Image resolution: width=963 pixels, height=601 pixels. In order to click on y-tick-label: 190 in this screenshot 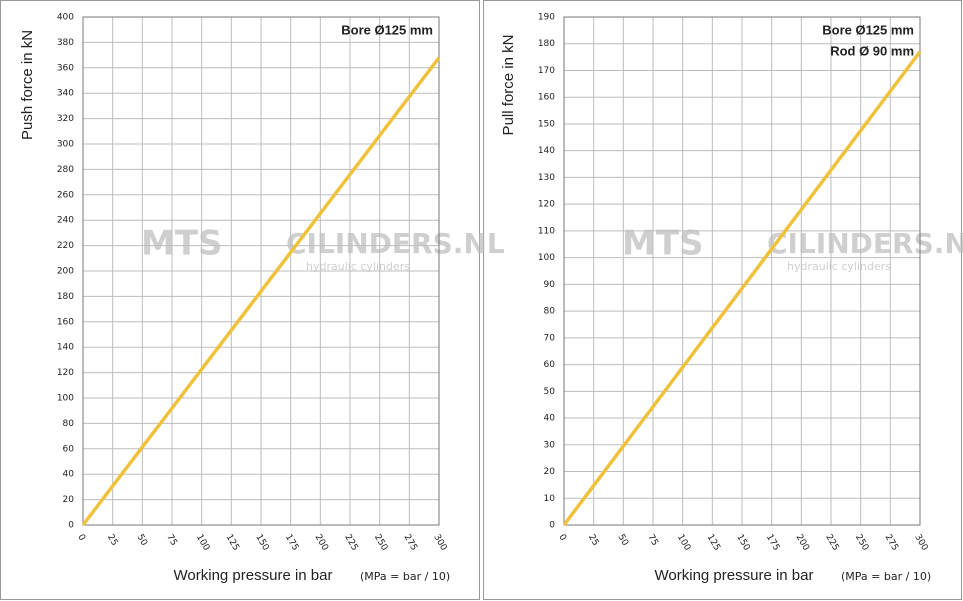, I will do `click(546, 18)`.